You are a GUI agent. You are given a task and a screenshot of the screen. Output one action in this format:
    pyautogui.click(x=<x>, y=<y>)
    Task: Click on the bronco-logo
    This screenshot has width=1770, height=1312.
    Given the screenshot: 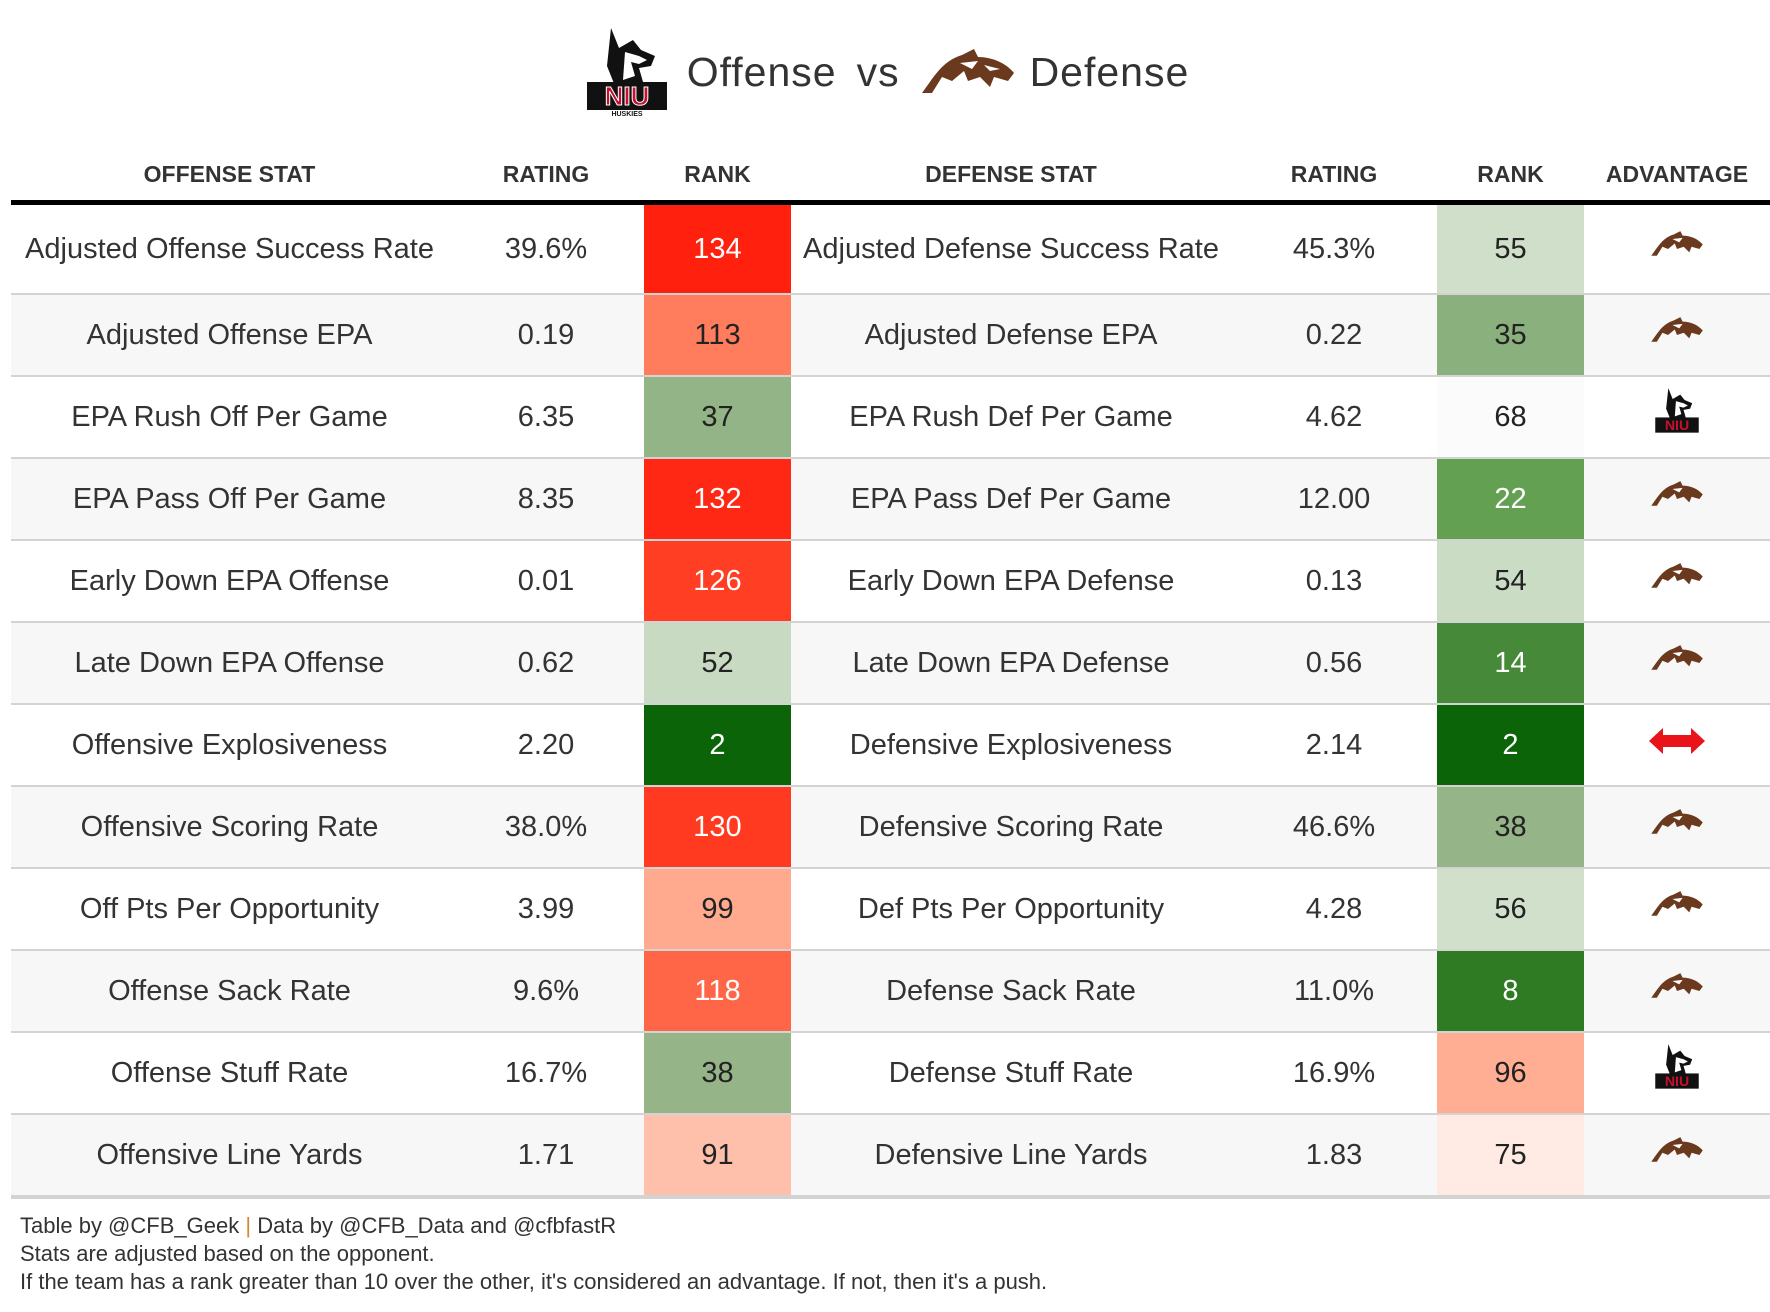 What is the action you would take?
    pyautogui.click(x=968, y=72)
    